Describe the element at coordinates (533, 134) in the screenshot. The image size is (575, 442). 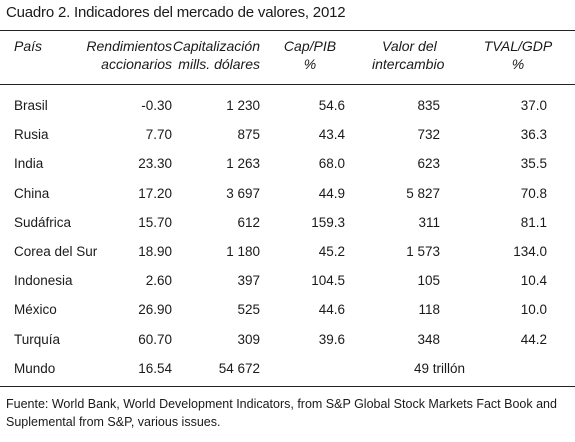
I see `cell-tval: 36.3` at that location.